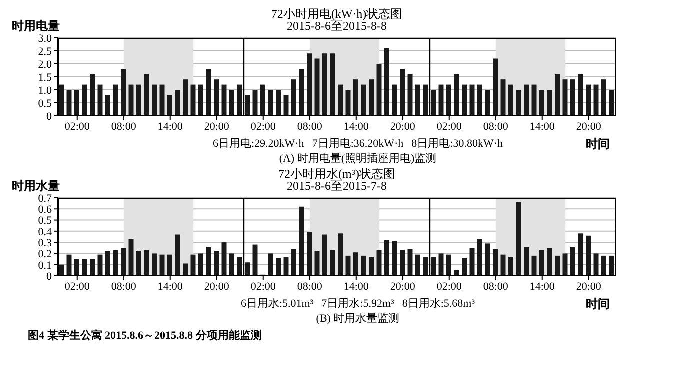 The image size is (686, 366). I want to click on text: 8日用水:5.68m³, so click(438, 304).